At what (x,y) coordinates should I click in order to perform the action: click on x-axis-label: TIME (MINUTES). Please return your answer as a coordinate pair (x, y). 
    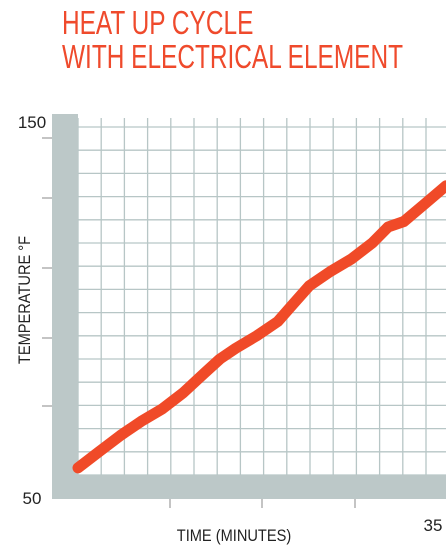
    Looking at the image, I should click on (234, 536).